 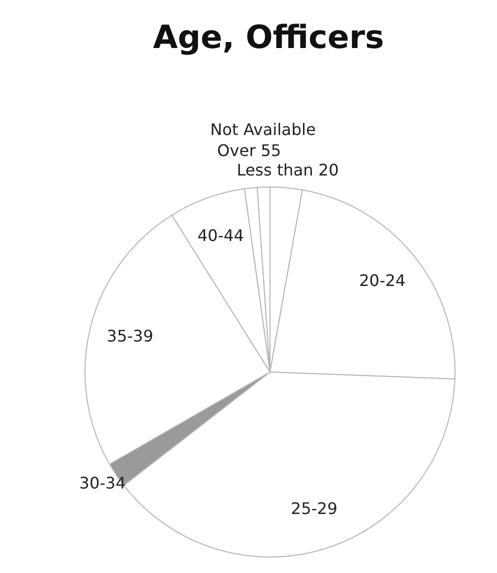 What do you see at coordinates (263, 129) in the screenshot?
I see `slice-label: Not Available` at bounding box center [263, 129].